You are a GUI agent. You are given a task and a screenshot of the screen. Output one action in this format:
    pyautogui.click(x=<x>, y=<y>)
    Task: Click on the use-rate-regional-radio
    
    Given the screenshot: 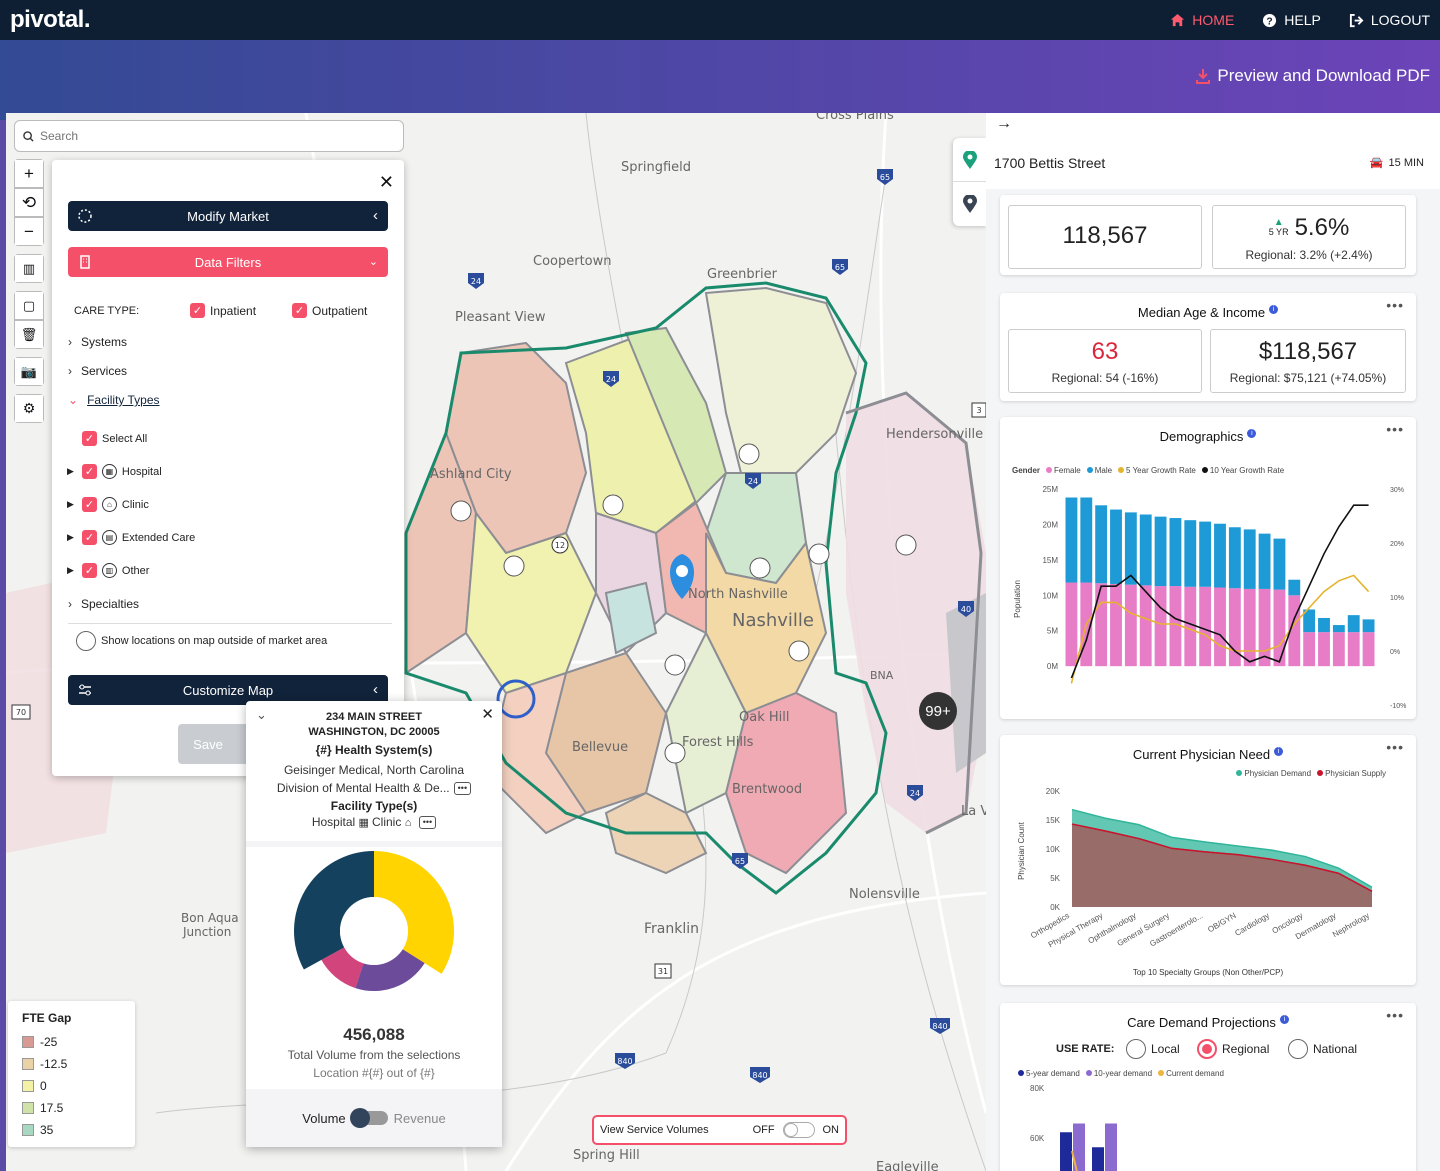 What is the action you would take?
    pyautogui.click(x=1207, y=1049)
    